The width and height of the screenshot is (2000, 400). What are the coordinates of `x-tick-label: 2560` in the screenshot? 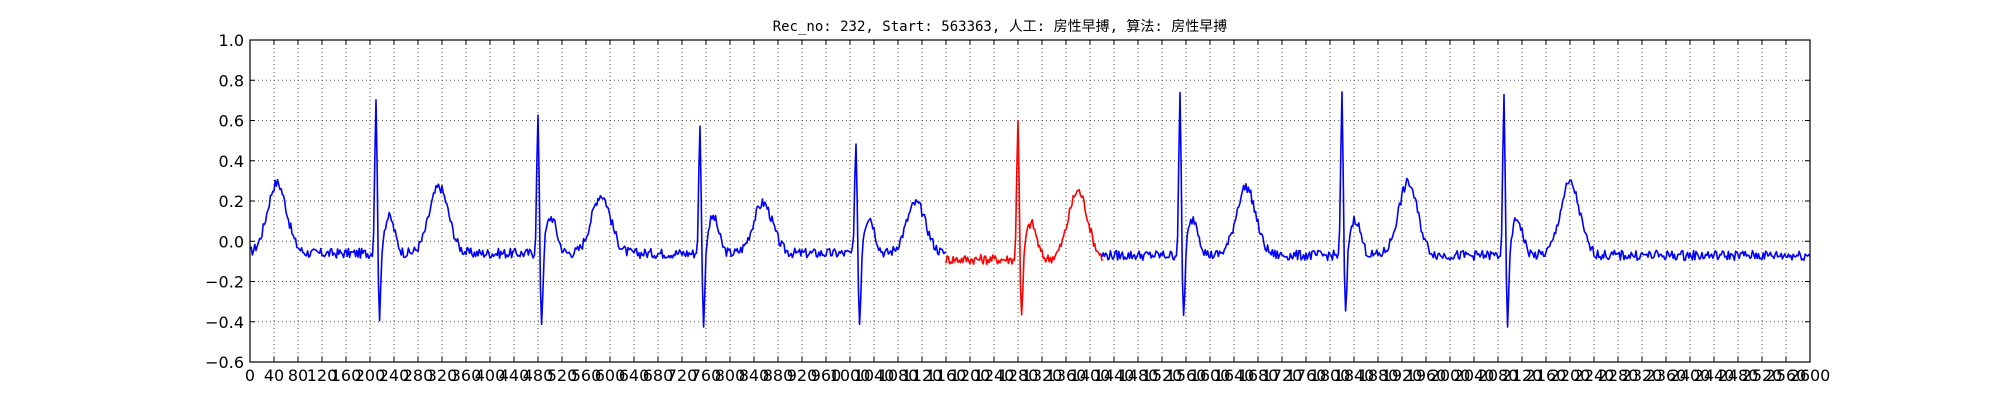 It's located at (1786, 375).